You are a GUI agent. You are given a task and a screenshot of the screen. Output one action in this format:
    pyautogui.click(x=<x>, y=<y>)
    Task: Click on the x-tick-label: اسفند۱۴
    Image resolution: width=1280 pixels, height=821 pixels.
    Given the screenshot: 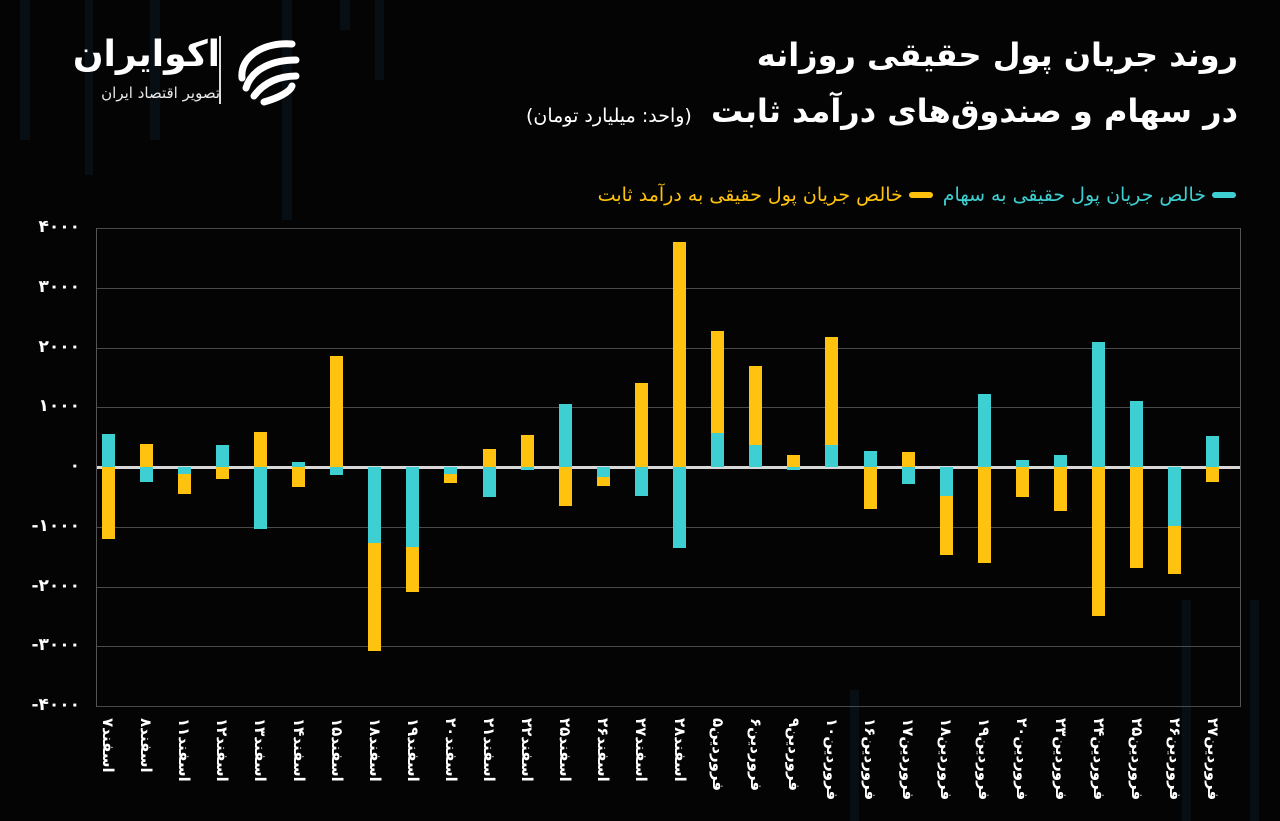 What is the action you would take?
    pyautogui.click(x=299, y=766)
    